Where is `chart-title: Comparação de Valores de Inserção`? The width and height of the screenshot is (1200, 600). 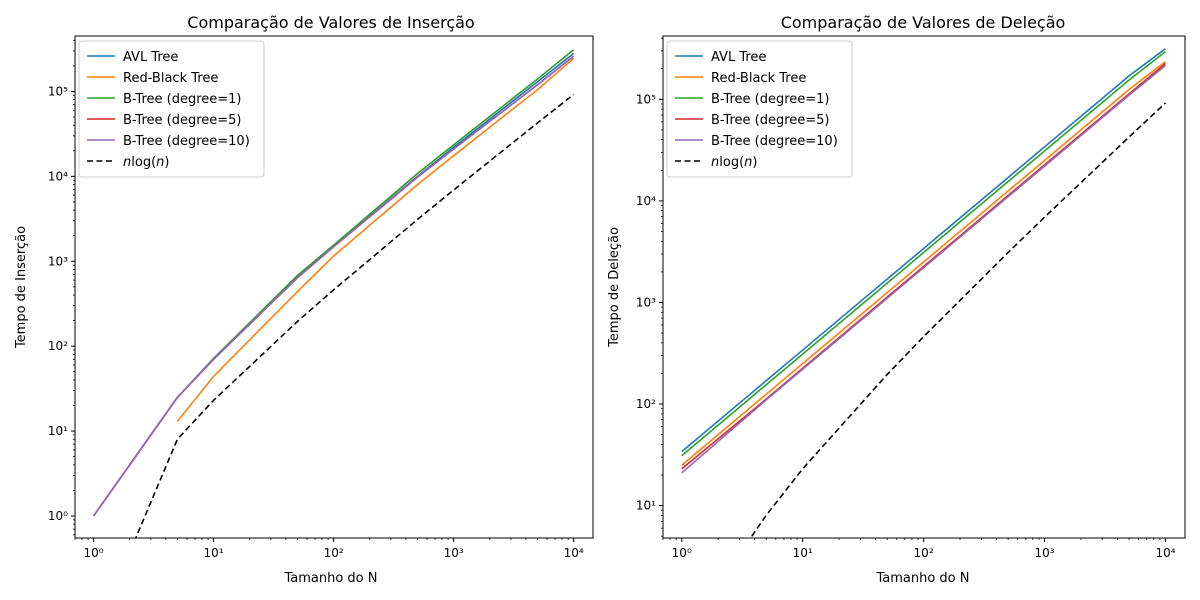 chart-title: Comparação de Valores de Inserção is located at coordinates (330, 22).